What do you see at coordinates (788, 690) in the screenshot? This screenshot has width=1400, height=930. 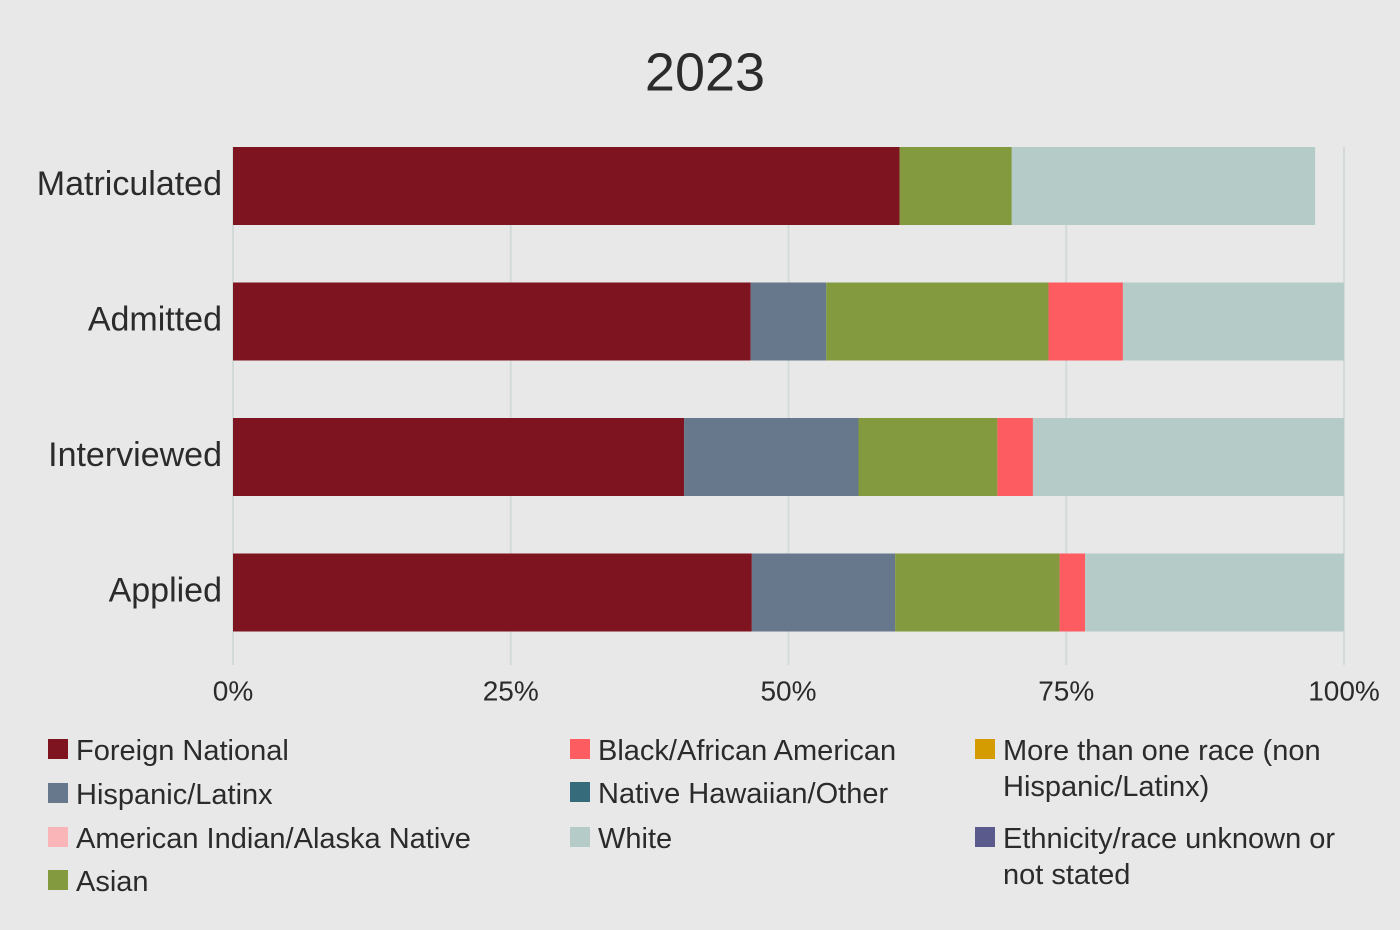 I see `x-tick-label: 50%` at bounding box center [788, 690].